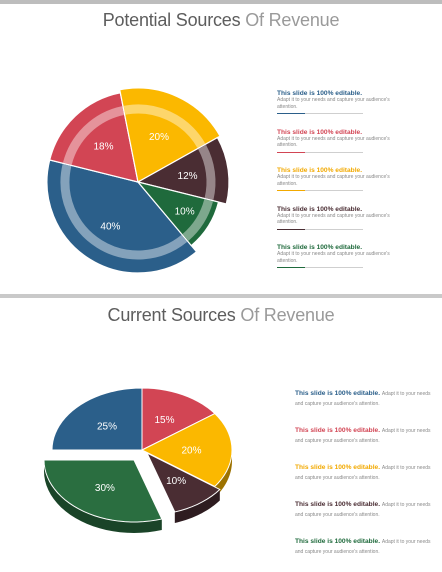 The width and height of the screenshot is (442, 572). What do you see at coordinates (122, 216) in the screenshot?
I see `top-pie-slice: 40%` at bounding box center [122, 216].